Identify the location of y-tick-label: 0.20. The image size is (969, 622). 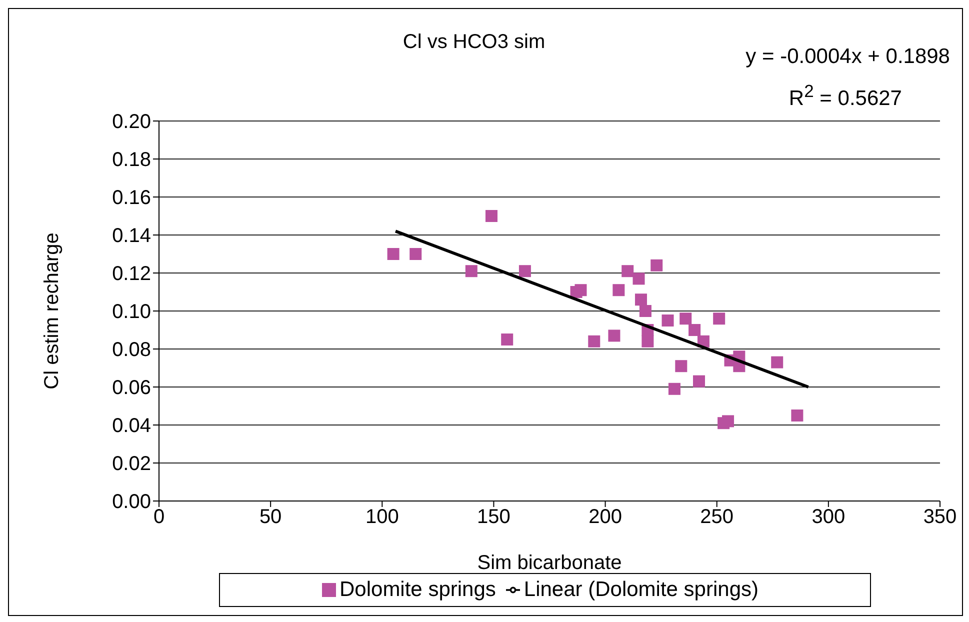
(131, 122).